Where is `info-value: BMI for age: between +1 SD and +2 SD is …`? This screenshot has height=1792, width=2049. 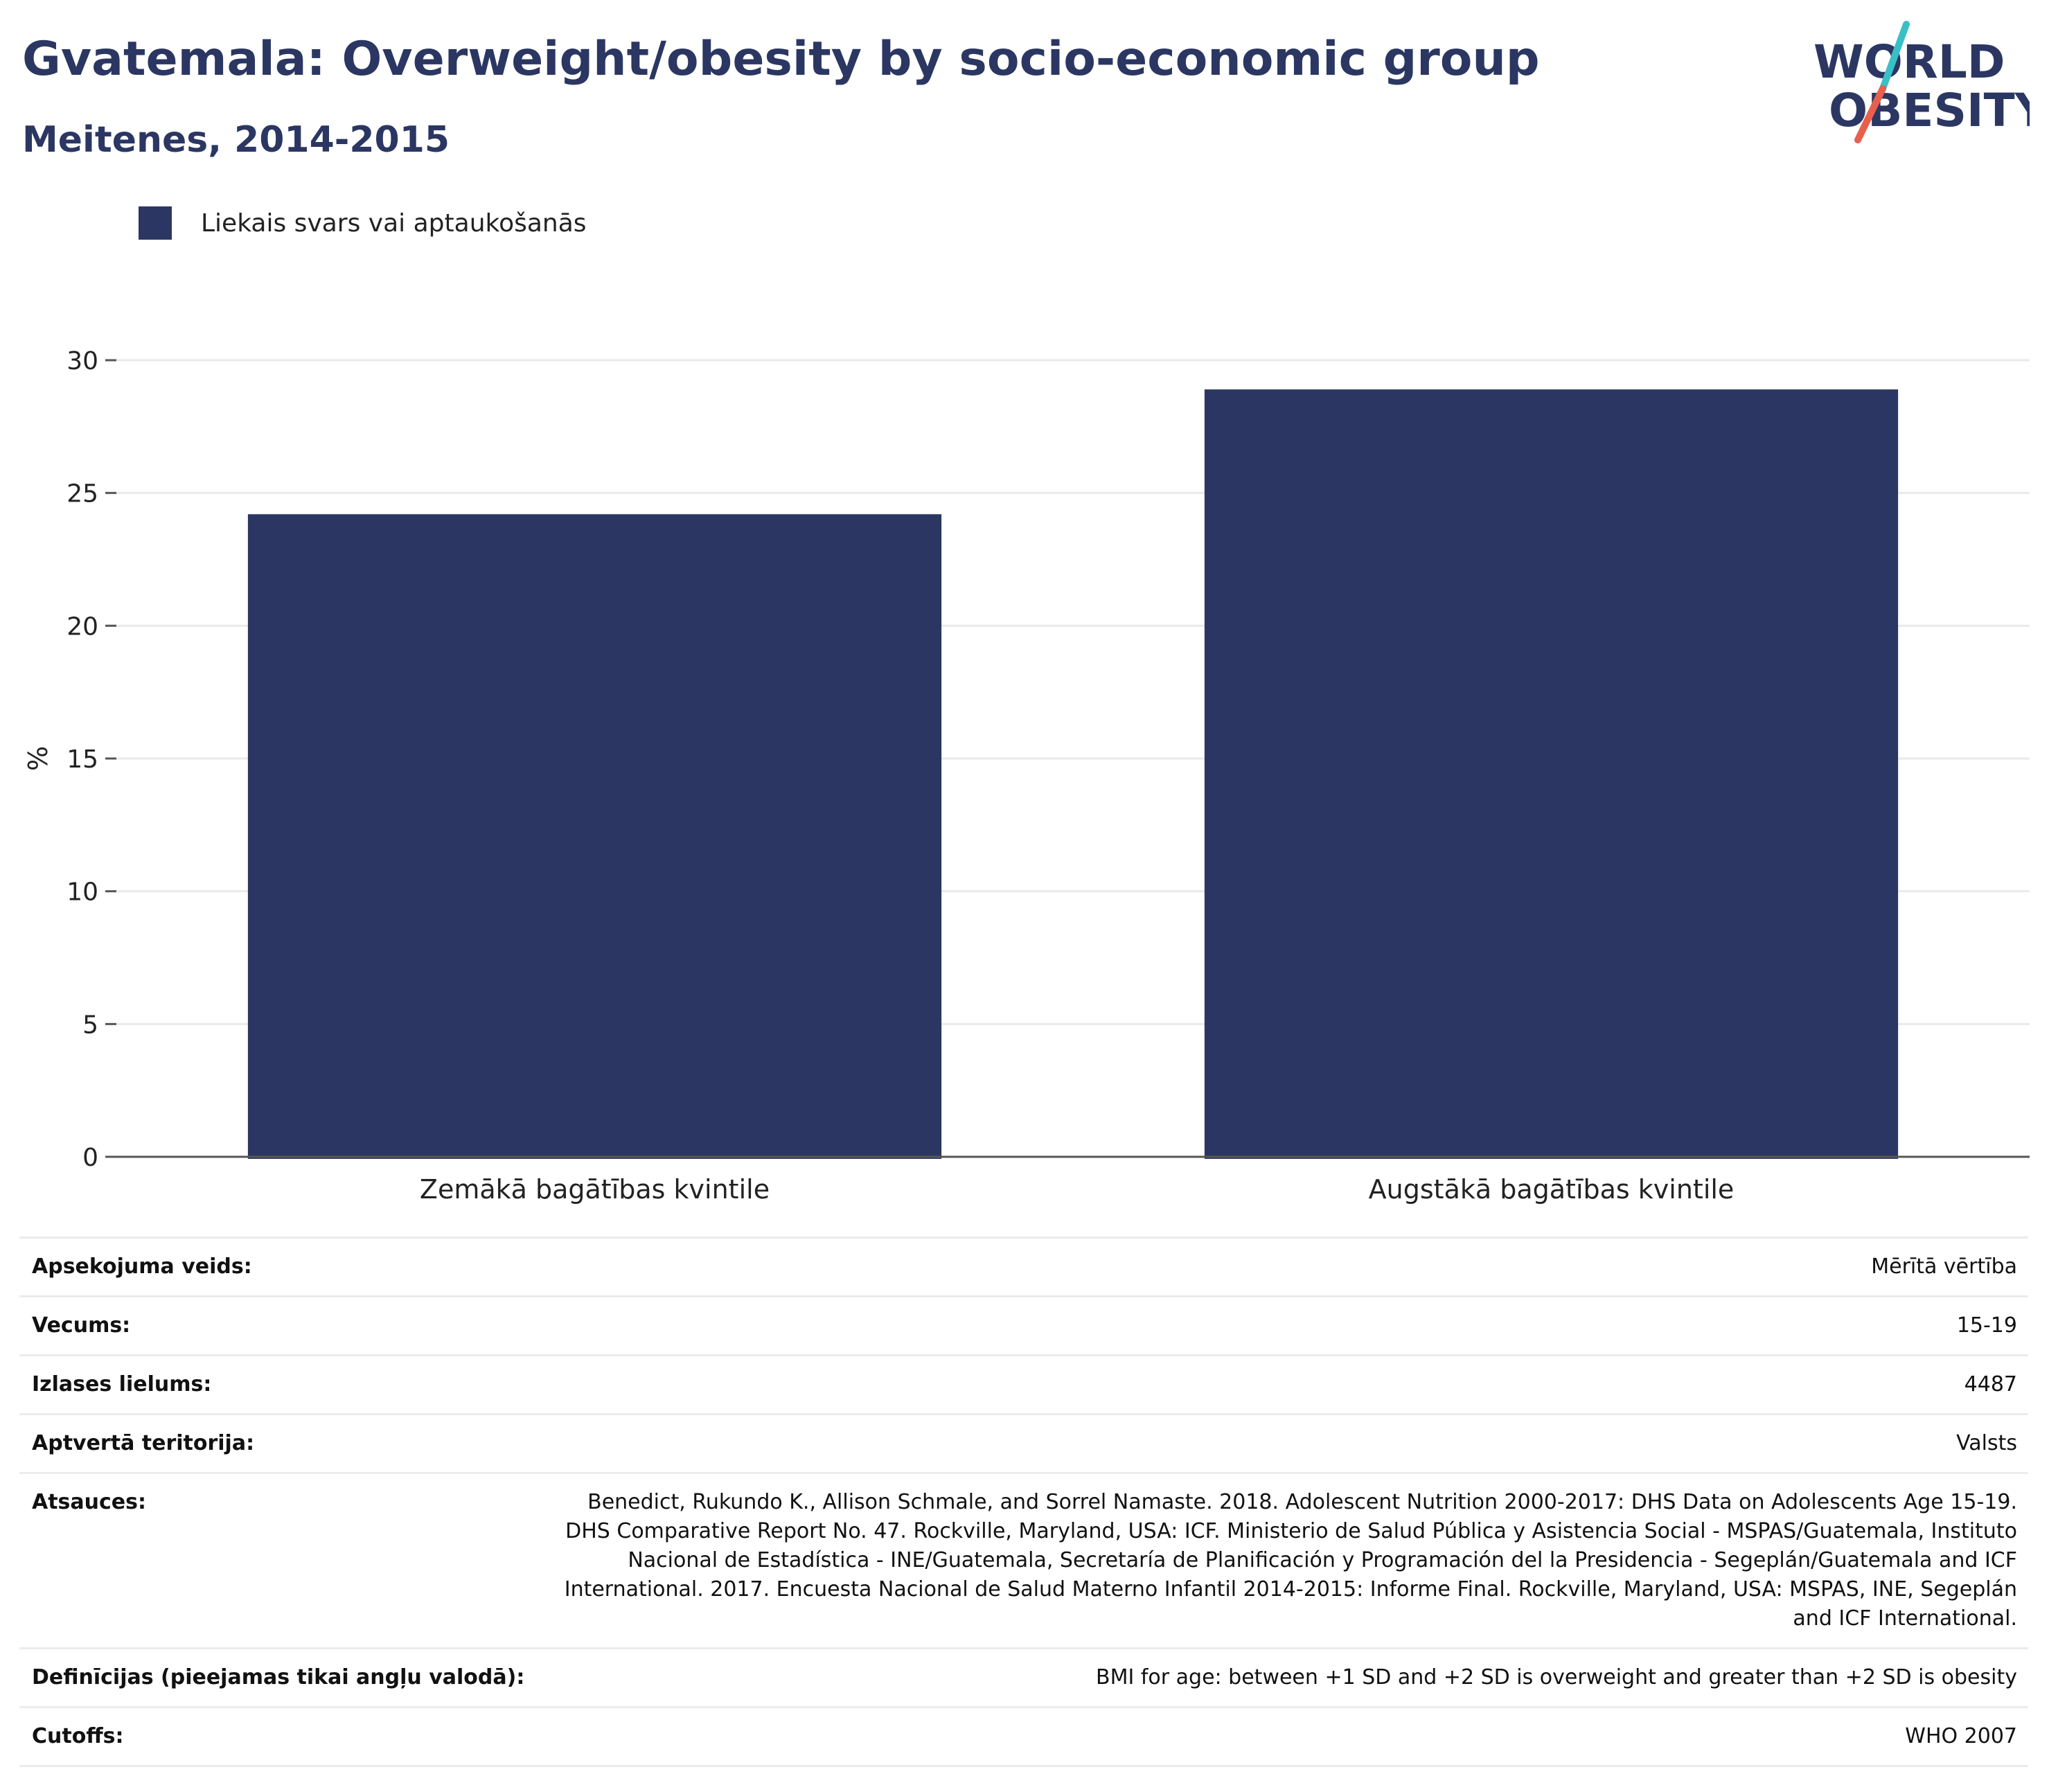 info-value: BMI for age: between +1 SD and +2 SD is … is located at coordinates (1285, 1677).